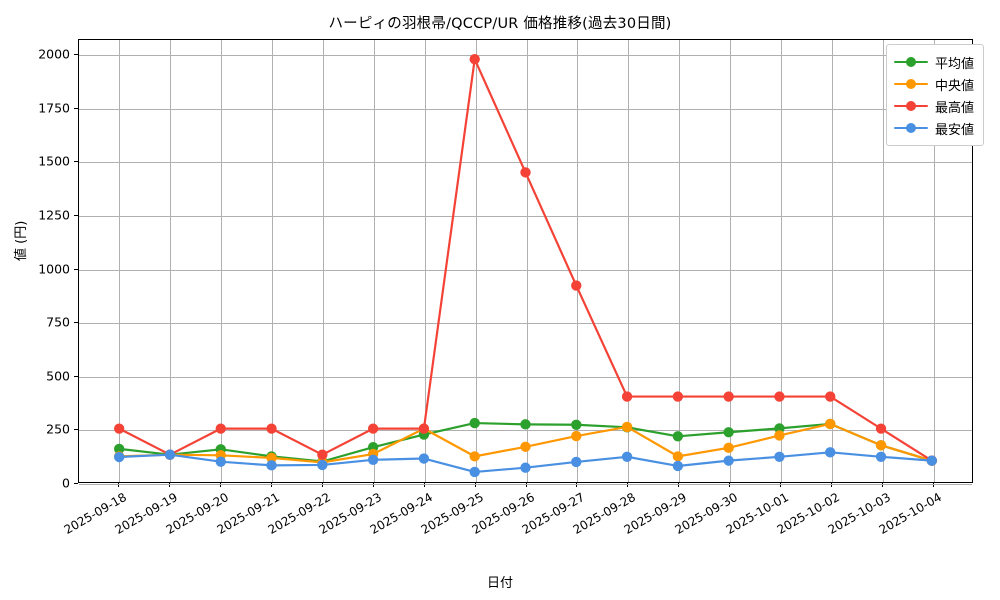  I want to click on y-tick-label: 1000, so click(54, 268).